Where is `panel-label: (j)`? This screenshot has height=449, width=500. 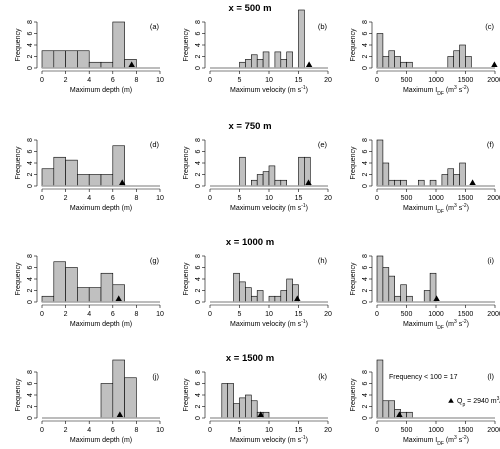 panel-label: (j) is located at coordinates (155, 376).